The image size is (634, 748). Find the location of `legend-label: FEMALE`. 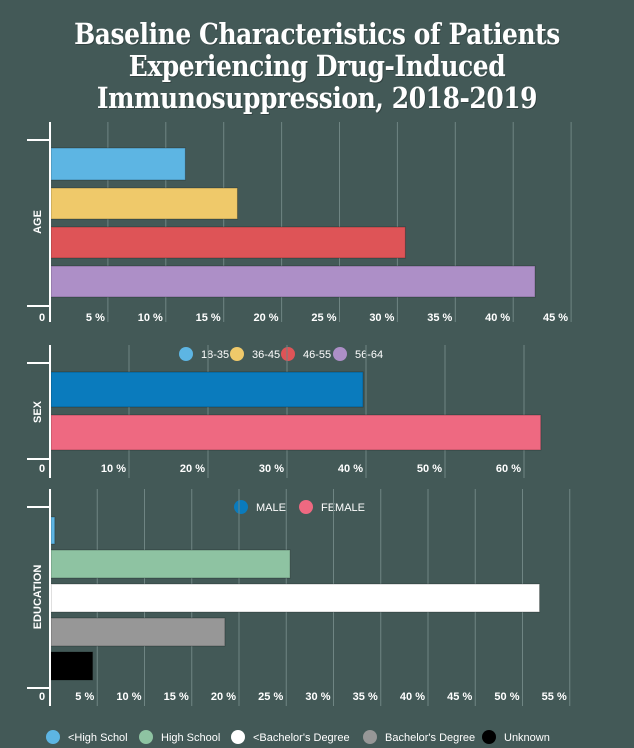

legend-label: FEMALE is located at coordinates (343, 508).